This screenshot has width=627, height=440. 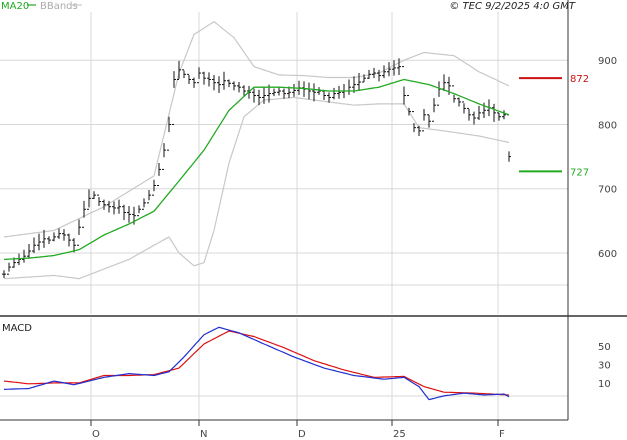 What do you see at coordinates (554, 126) in the screenshot?
I see `price-levels: 872 727` at bounding box center [554, 126].